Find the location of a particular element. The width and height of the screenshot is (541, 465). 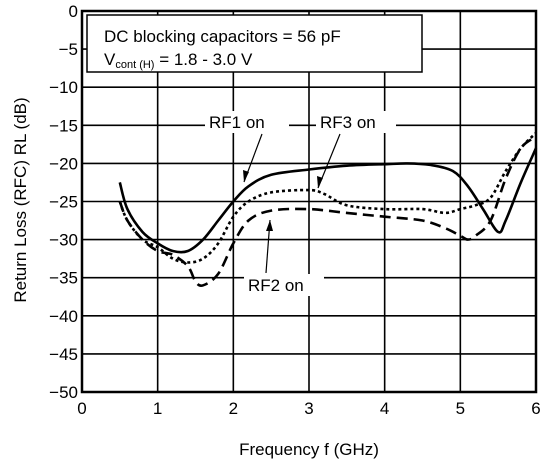

y-tick-label: 0 is located at coordinates (73, 11).